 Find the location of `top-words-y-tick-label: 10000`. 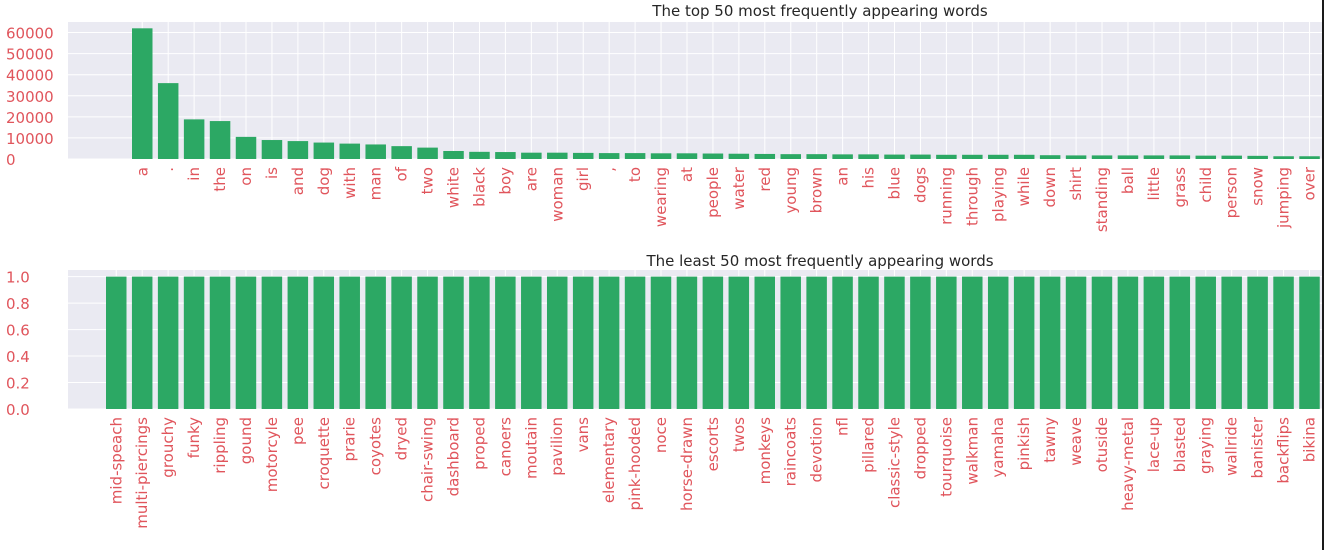

top-words-y-tick-label: 10000 is located at coordinates (30, 139).